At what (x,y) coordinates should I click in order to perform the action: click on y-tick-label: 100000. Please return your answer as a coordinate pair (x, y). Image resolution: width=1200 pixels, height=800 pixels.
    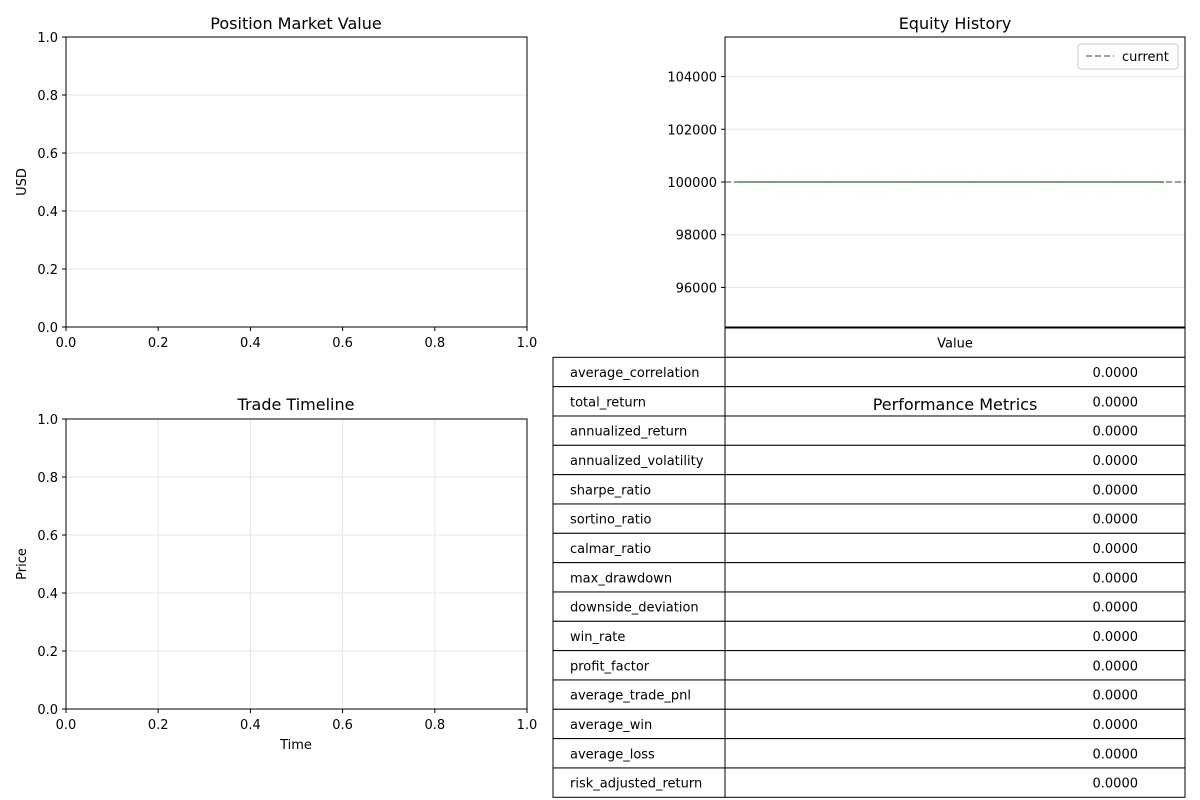
    Looking at the image, I should click on (692, 183).